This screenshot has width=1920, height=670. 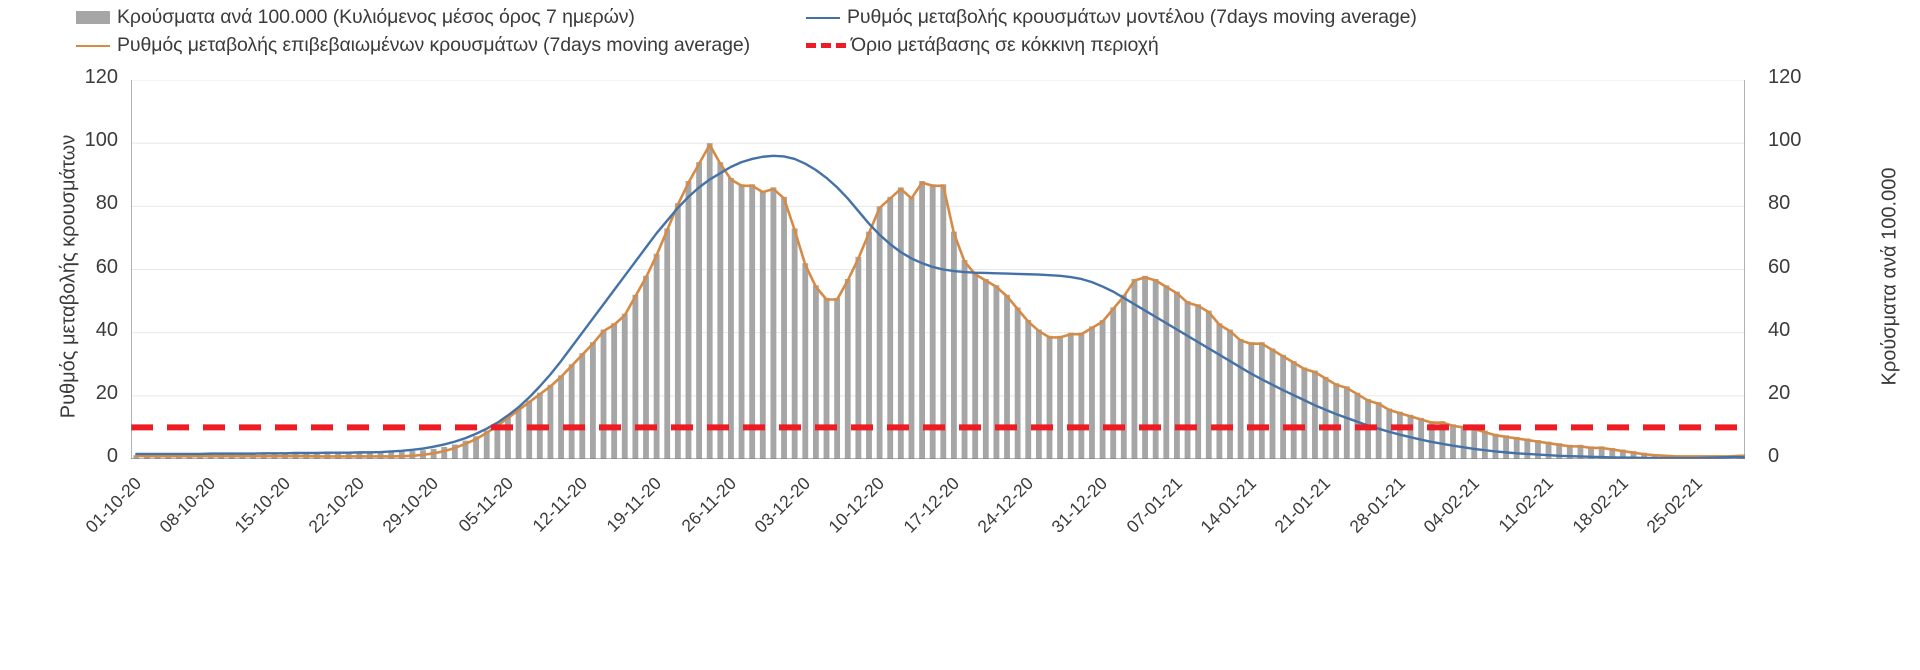 I want to click on y-axis-left-tick-label: 120, so click(x=101, y=77).